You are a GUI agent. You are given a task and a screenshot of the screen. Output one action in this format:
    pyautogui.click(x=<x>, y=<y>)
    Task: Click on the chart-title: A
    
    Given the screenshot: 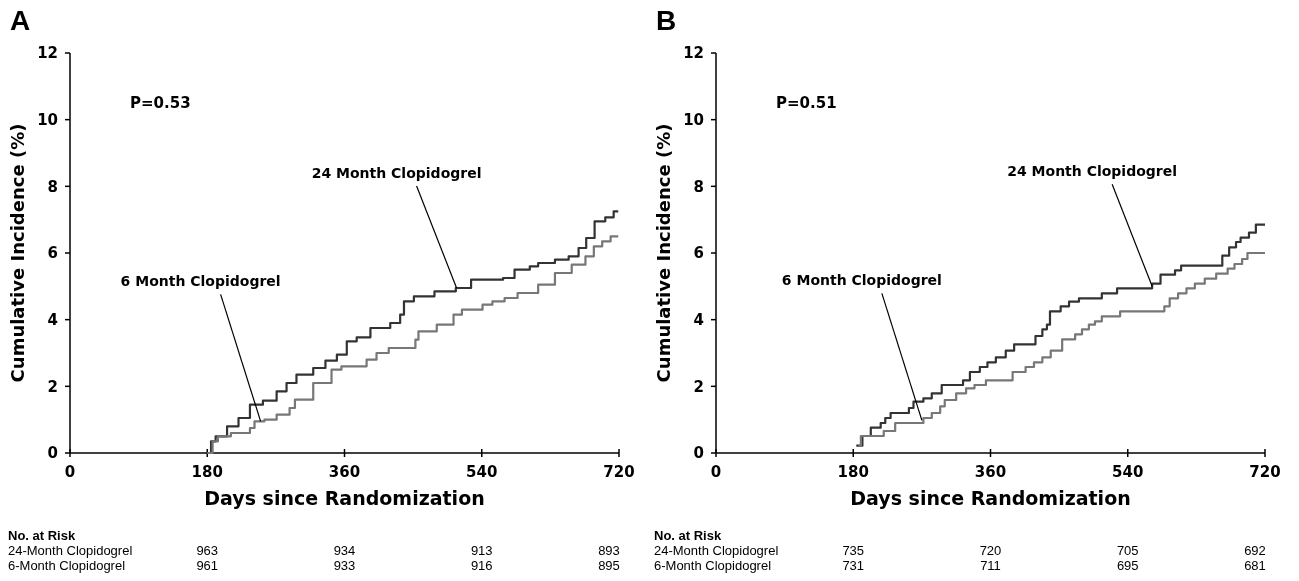 What is the action you would take?
    pyautogui.click(x=20, y=20)
    